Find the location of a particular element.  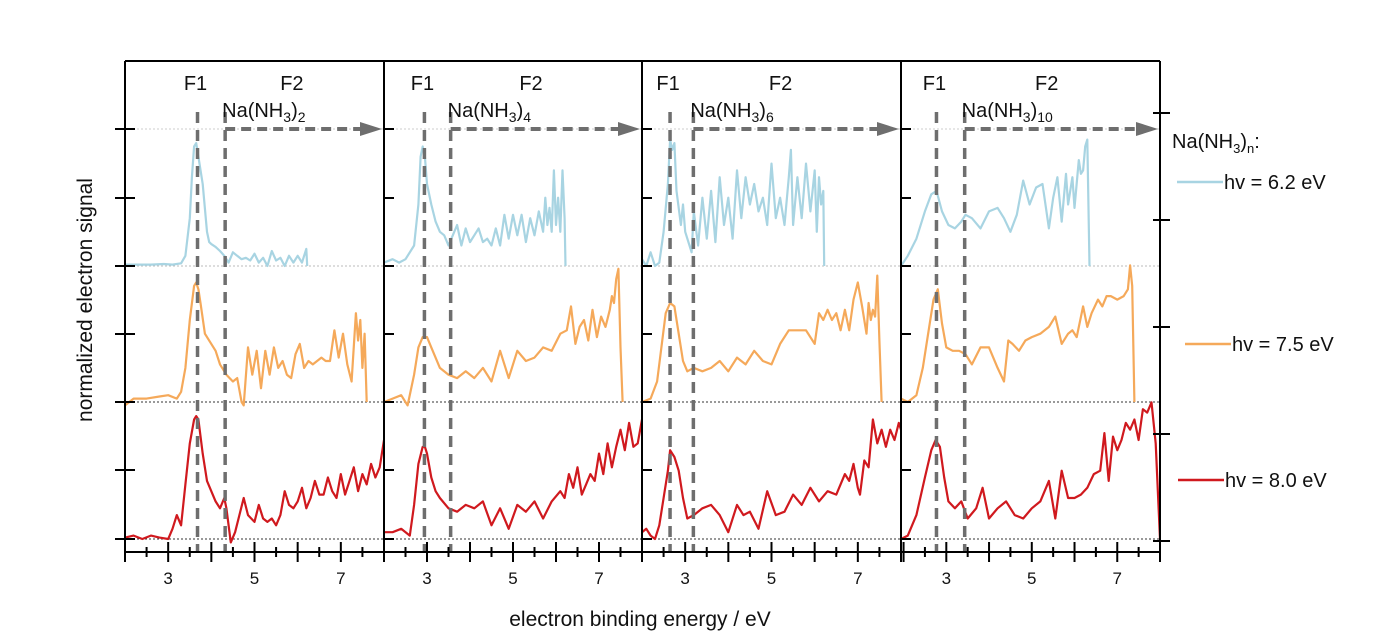

legend-title-colon: : is located at coordinates (1257, 142).